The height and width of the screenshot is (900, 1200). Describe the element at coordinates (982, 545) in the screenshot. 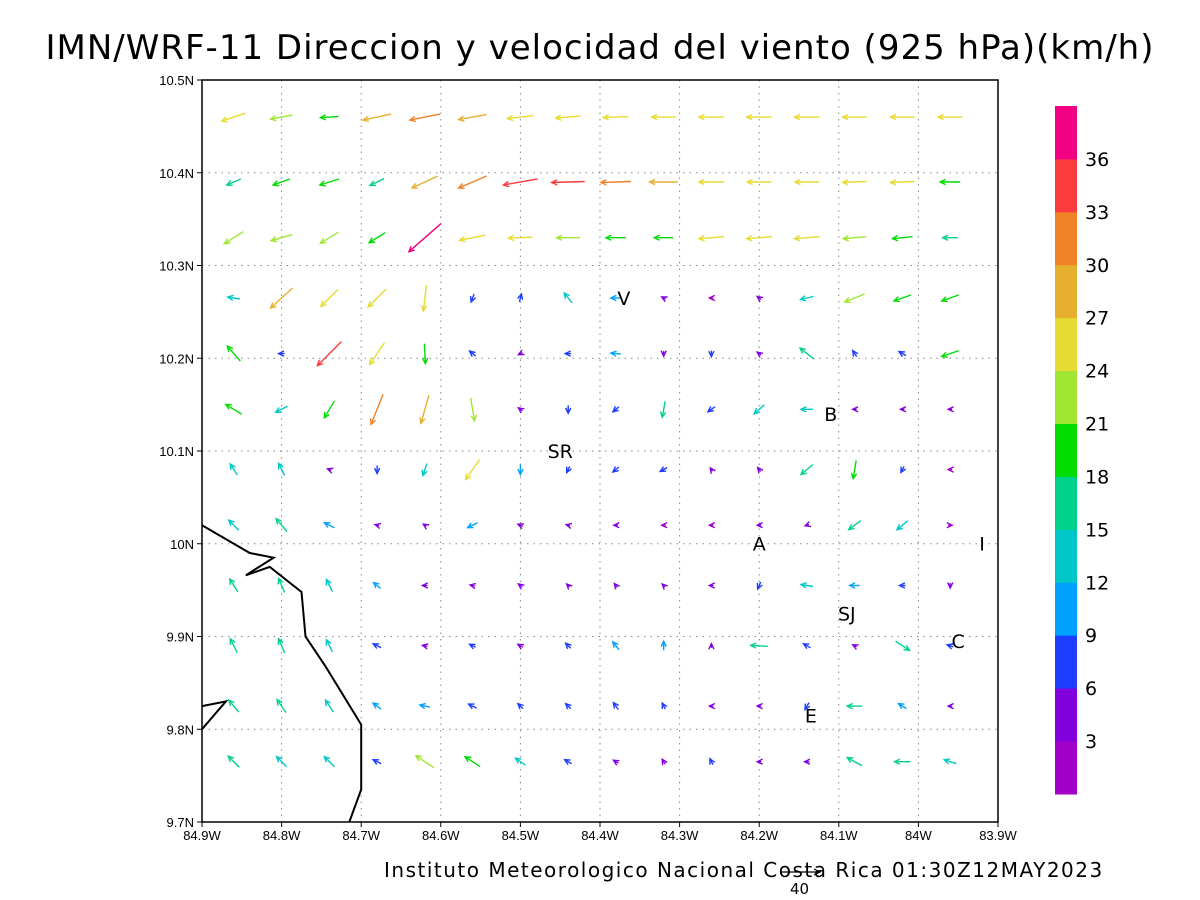

I see `place-label: I` at that location.